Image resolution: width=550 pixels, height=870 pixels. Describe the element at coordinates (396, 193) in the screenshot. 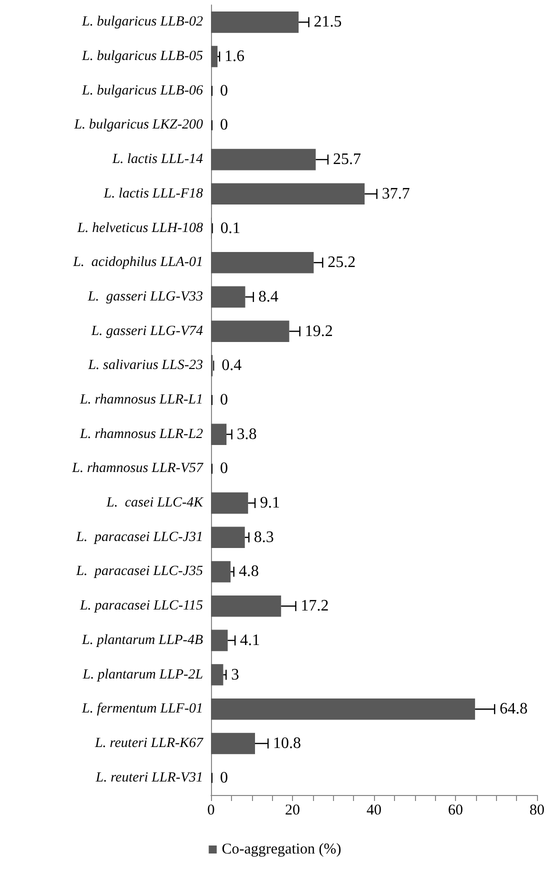

I see `data-label: 37.7` at that location.